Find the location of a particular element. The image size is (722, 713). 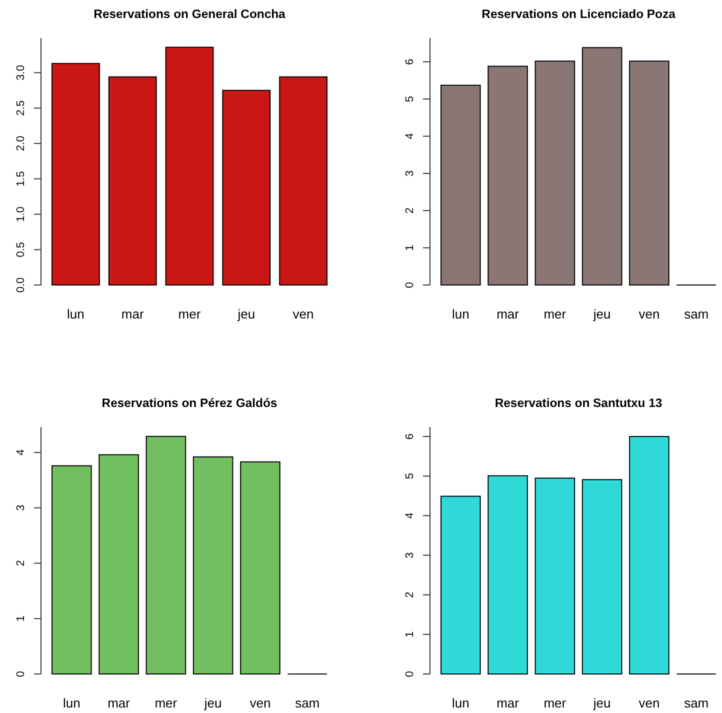

y-tick-label: 0.5 is located at coordinates (20, 250).